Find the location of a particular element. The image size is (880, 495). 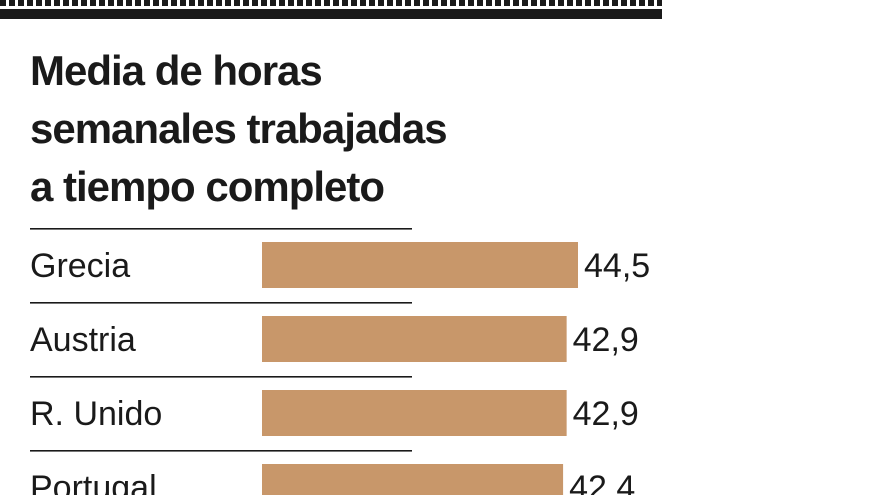

category-label: R. Unido is located at coordinates (96, 414).